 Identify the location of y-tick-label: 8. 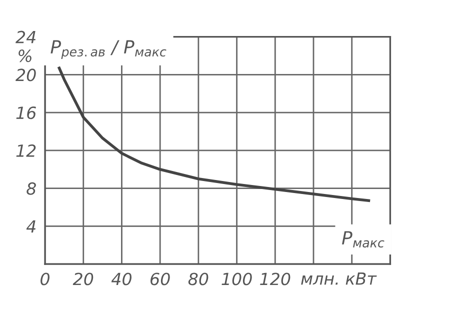
(31, 188).